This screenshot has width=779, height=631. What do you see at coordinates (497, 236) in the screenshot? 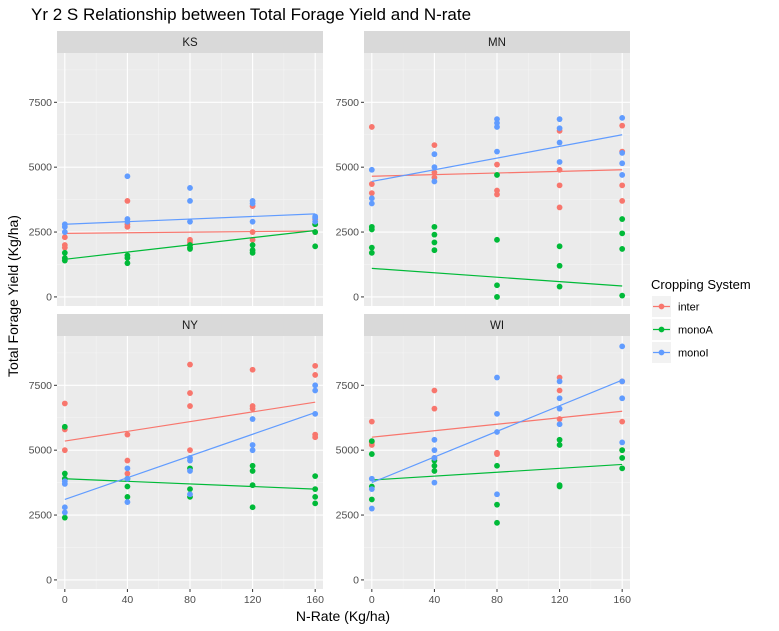
I see `series-monoA` at bounding box center [497, 236].